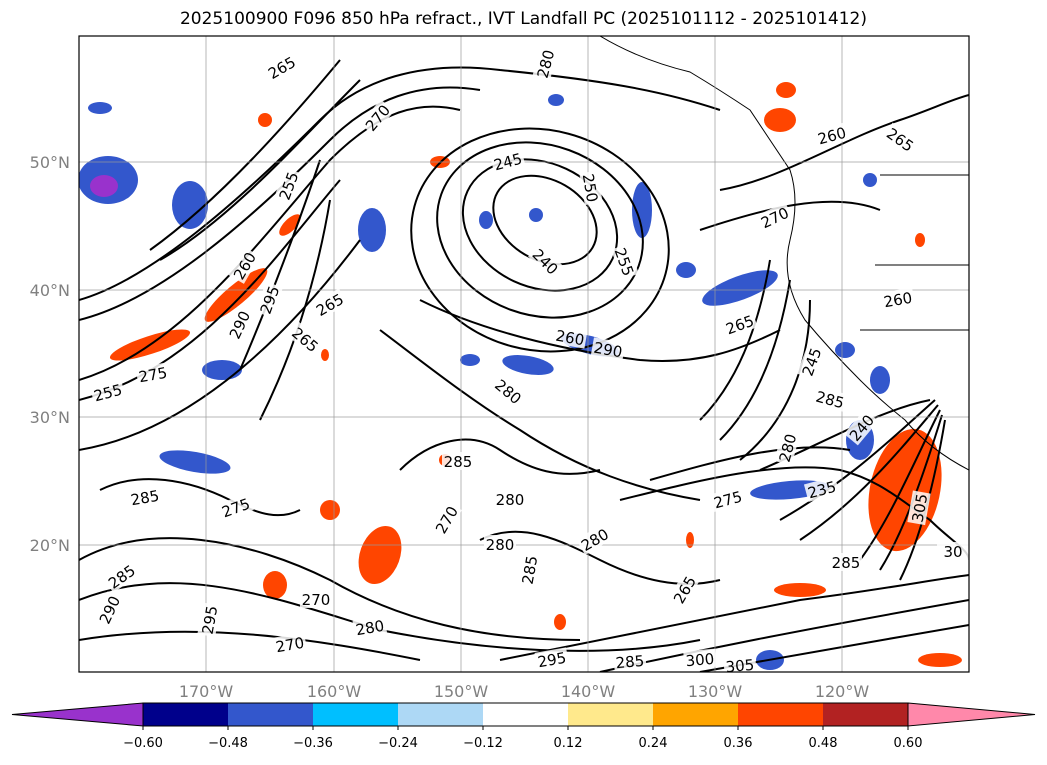 The image size is (1047, 765). I want to click on lon-tick-label: 130°W, so click(715, 691).